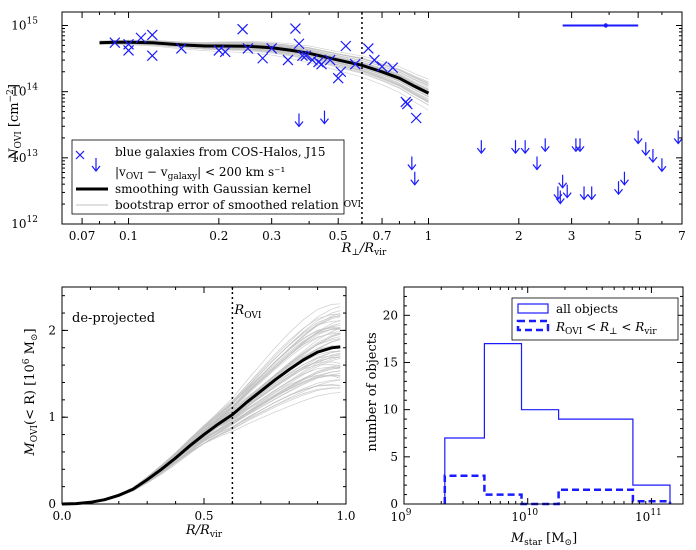  I want to click on legend-text-all-objects: all objects, so click(587, 309).